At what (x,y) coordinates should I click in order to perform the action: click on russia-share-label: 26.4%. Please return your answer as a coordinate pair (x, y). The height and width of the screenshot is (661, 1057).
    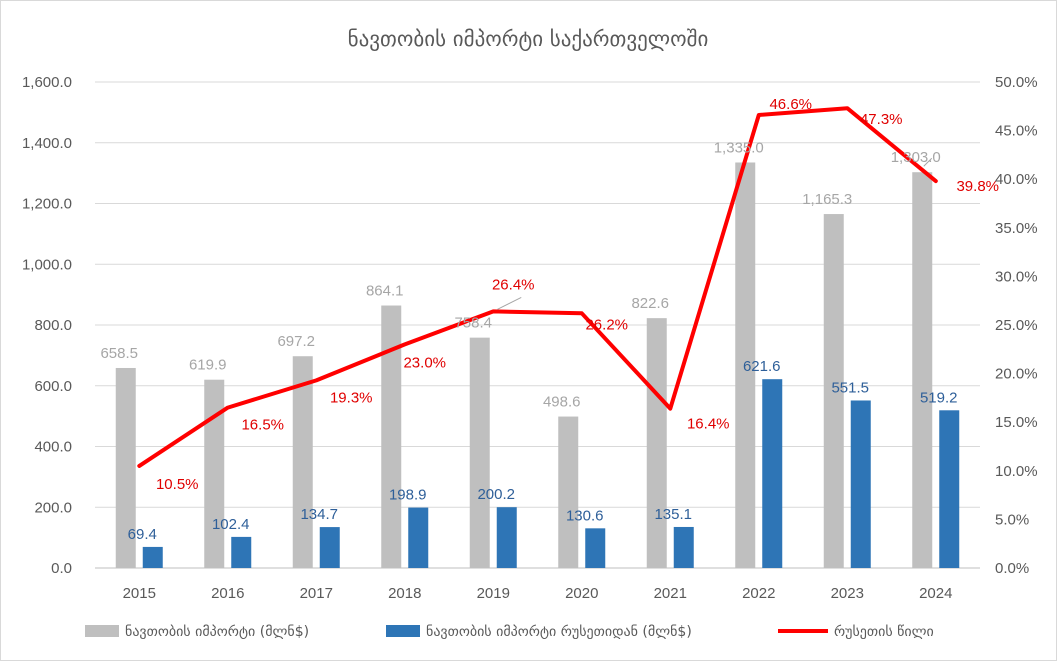
    Looking at the image, I should click on (513, 284).